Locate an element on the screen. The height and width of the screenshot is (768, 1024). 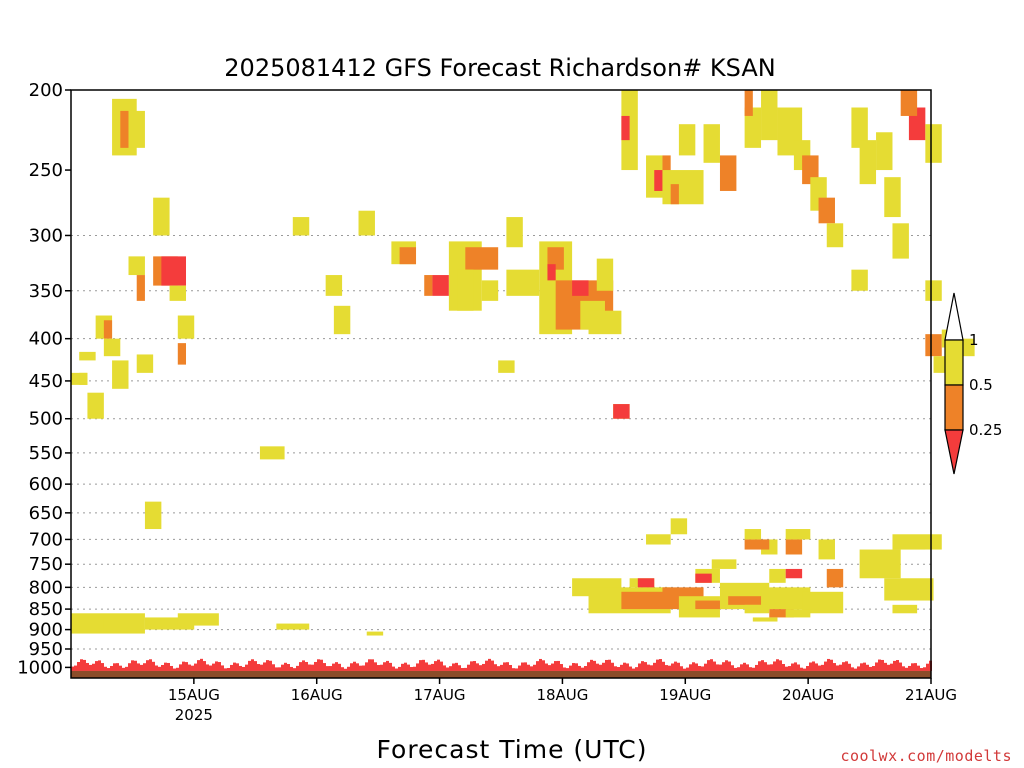
y-tick-label: 550 is located at coordinates (46, 453).